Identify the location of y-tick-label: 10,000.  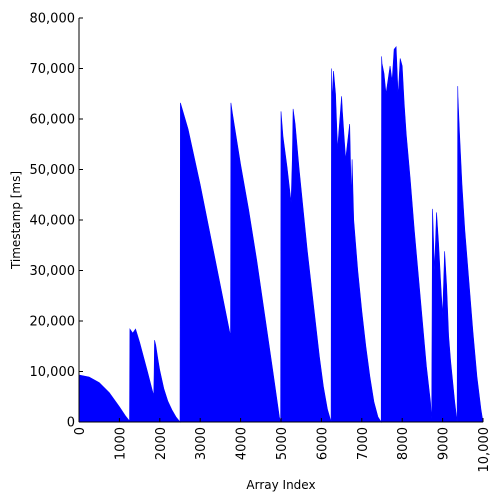
(53, 372).